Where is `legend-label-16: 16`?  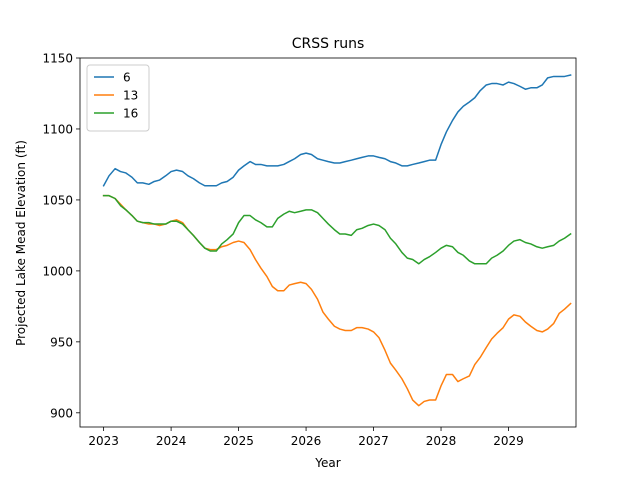 legend-label-16: 16 is located at coordinates (130, 114).